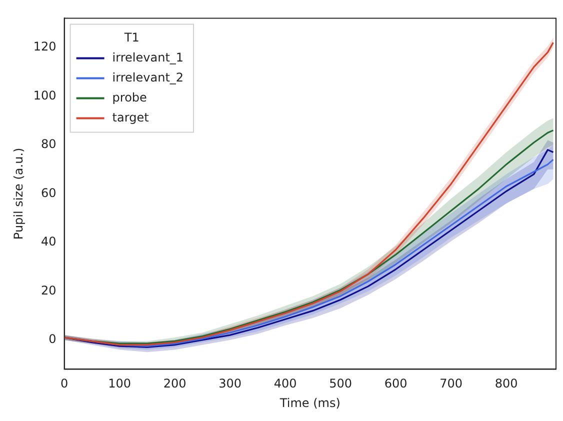  What do you see at coordinates (120, 383) in the screenshot?
I see `x-tick-label: 100` at bounding box center [120, 383].